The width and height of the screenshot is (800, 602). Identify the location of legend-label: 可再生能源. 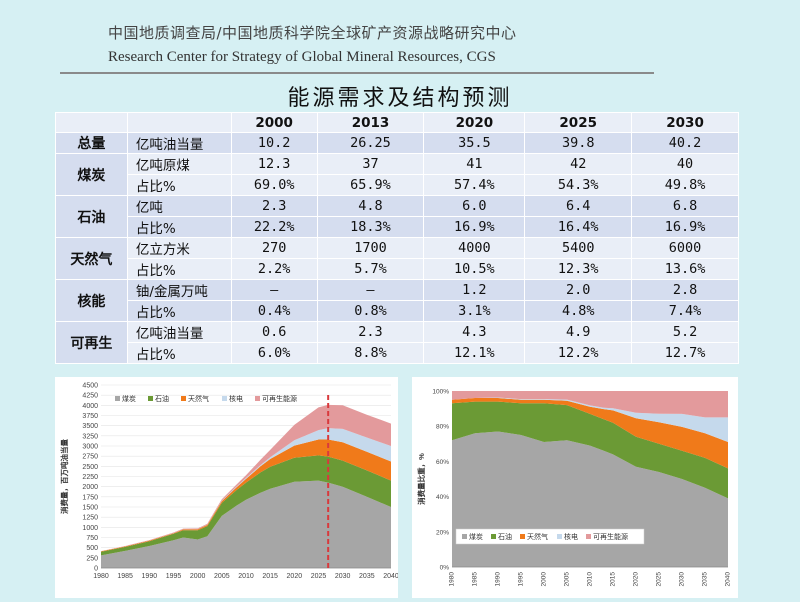
(279, 398).